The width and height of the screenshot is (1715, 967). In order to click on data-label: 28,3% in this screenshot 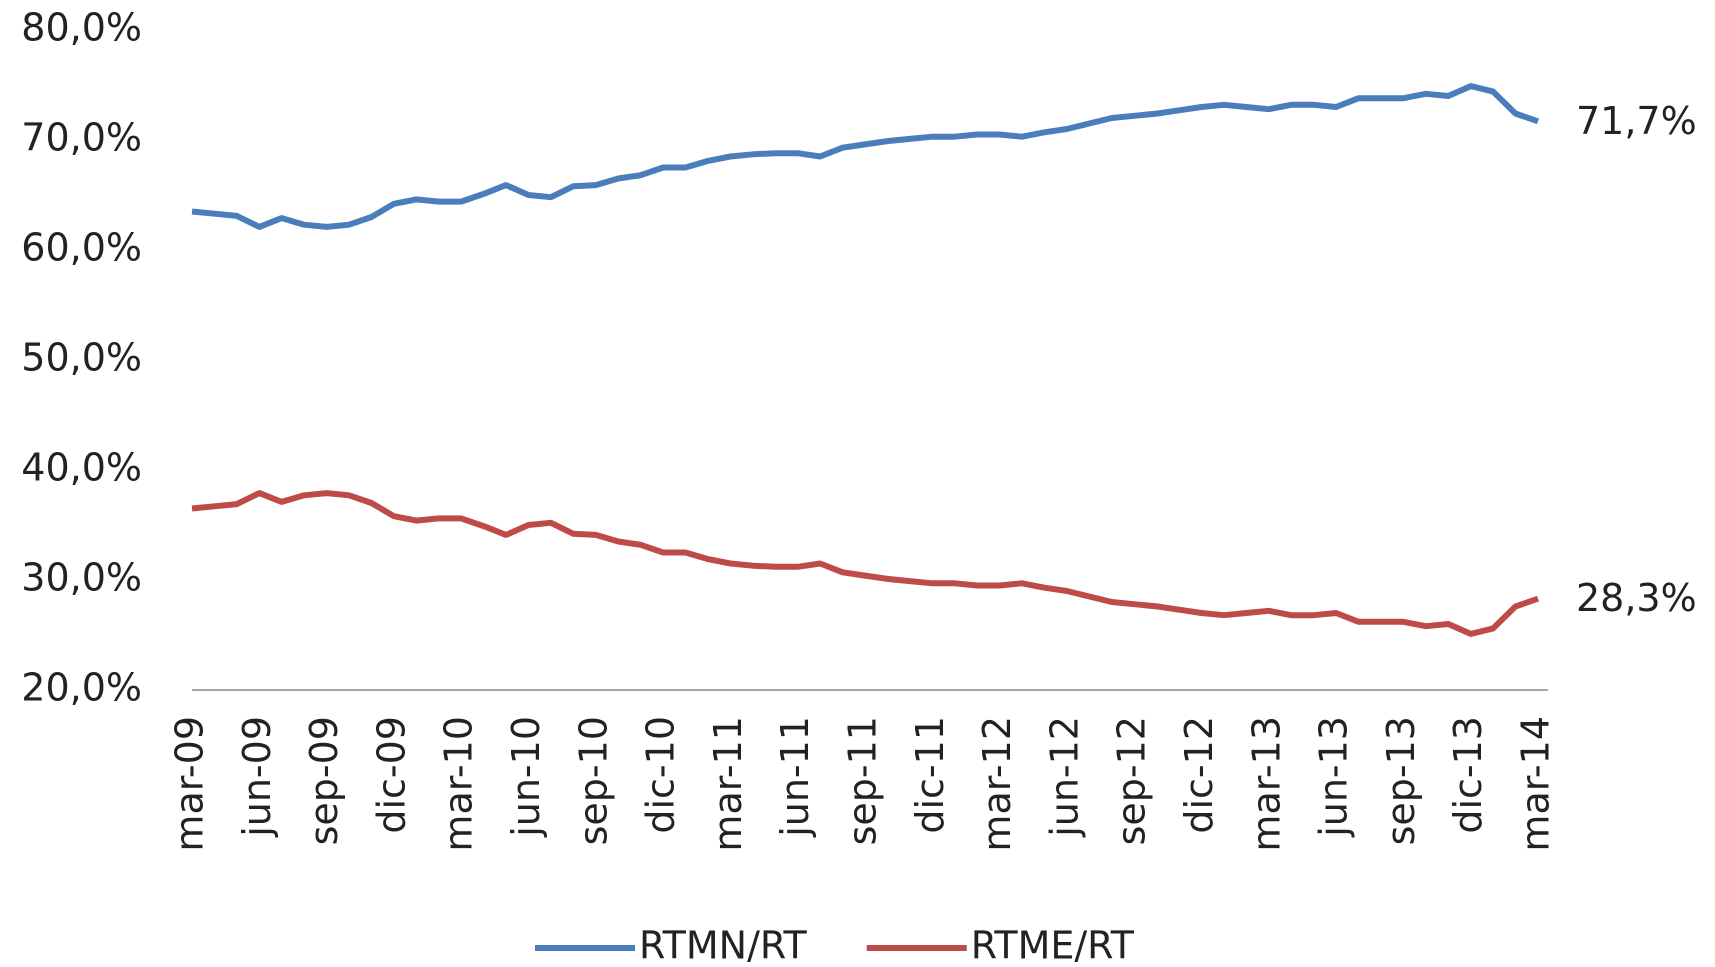, I will do `click(1636, 598)`.